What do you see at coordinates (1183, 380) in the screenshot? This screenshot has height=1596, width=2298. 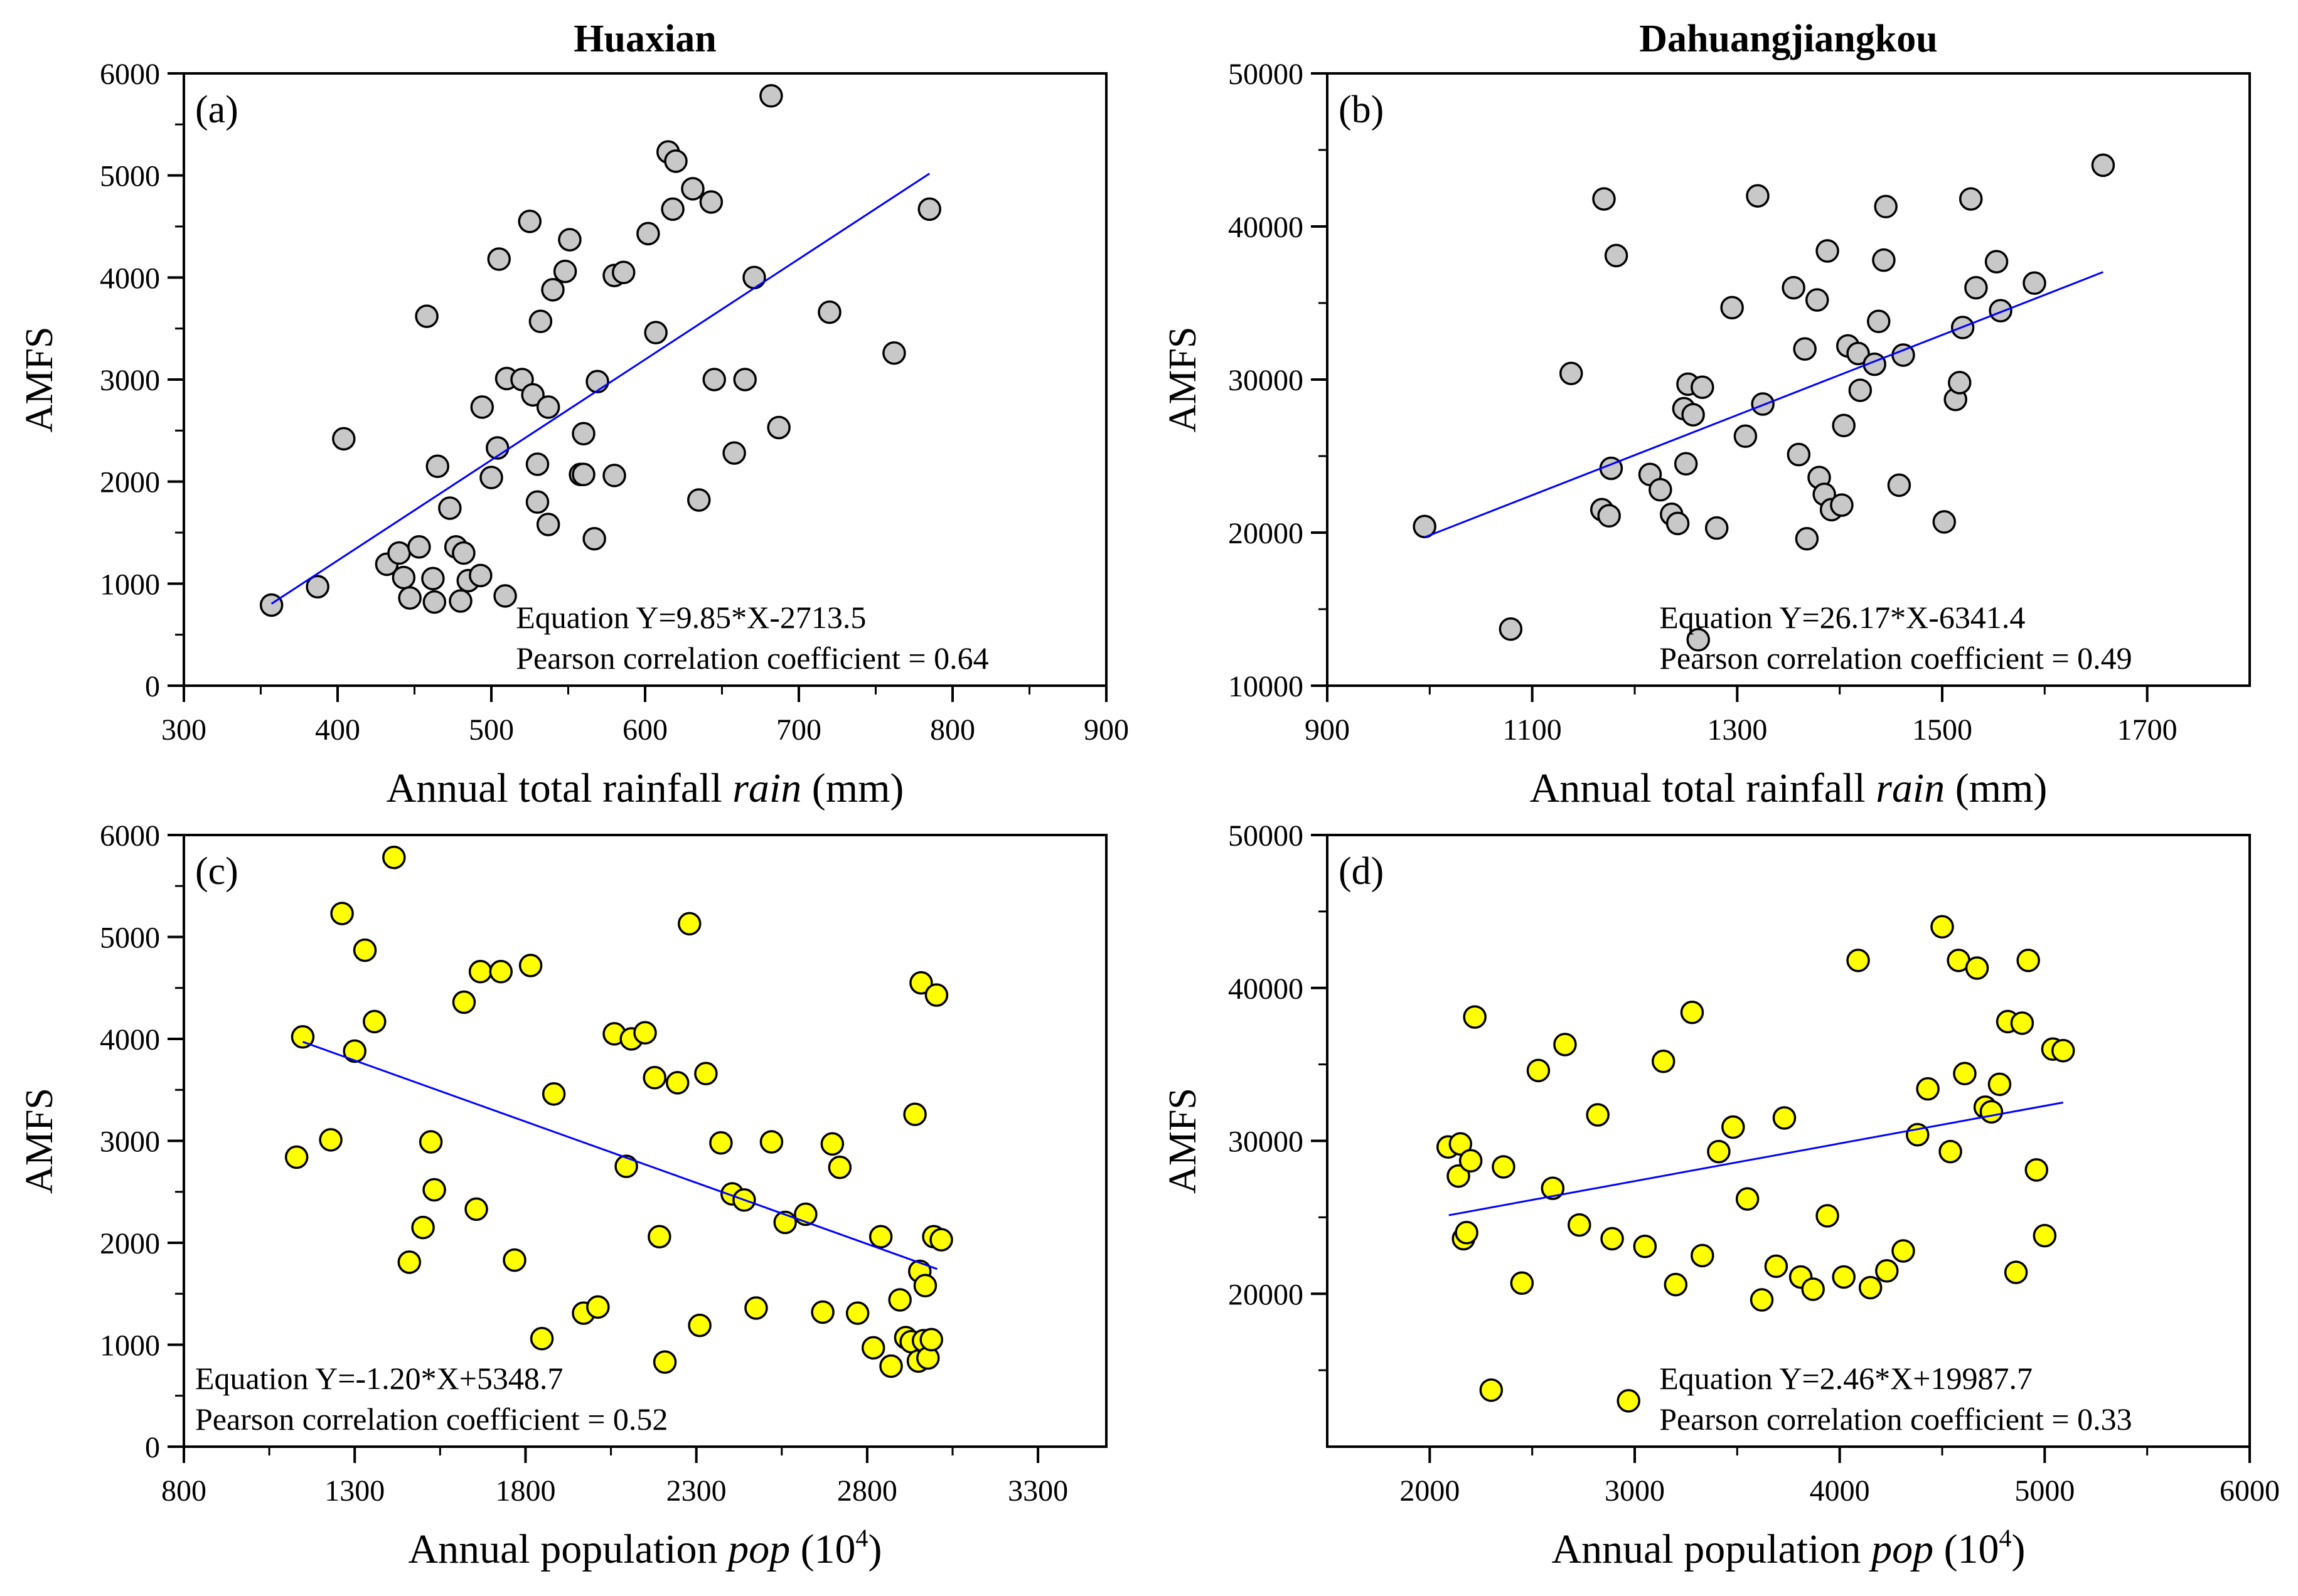 I see `panel-b-y-axis-label: AMFS` at bounding box center [1183, 380].